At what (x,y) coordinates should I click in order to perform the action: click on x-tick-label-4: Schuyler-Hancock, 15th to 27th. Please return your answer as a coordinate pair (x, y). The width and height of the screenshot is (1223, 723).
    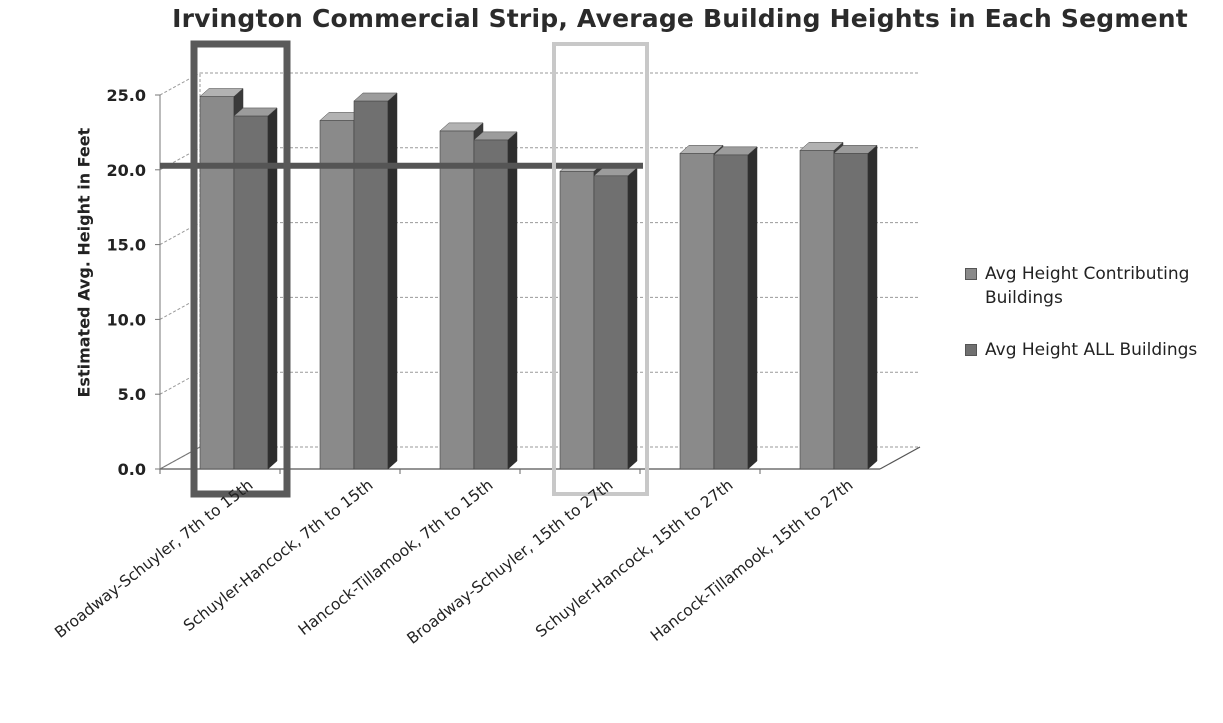
    Looking at the image, I should click on (634, 558).